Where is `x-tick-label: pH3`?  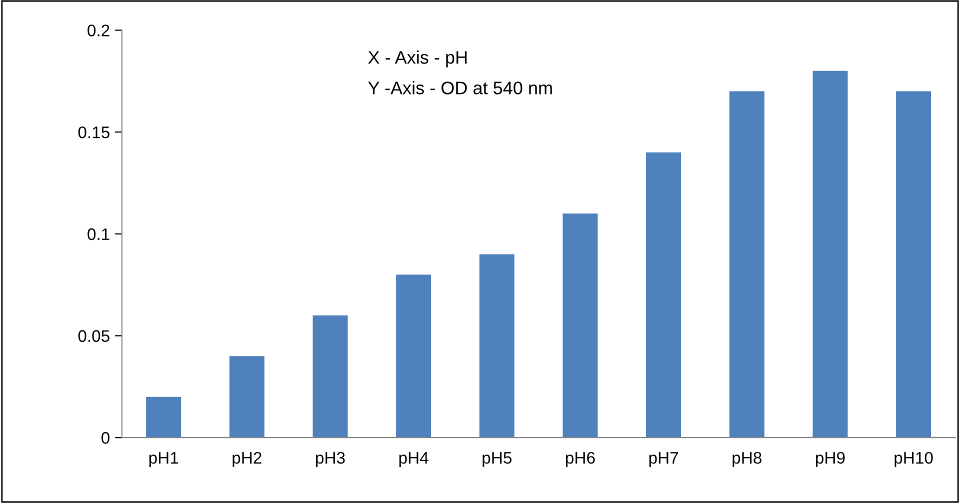 x-tick-label: pH3 is located at coordinates (330, 460).